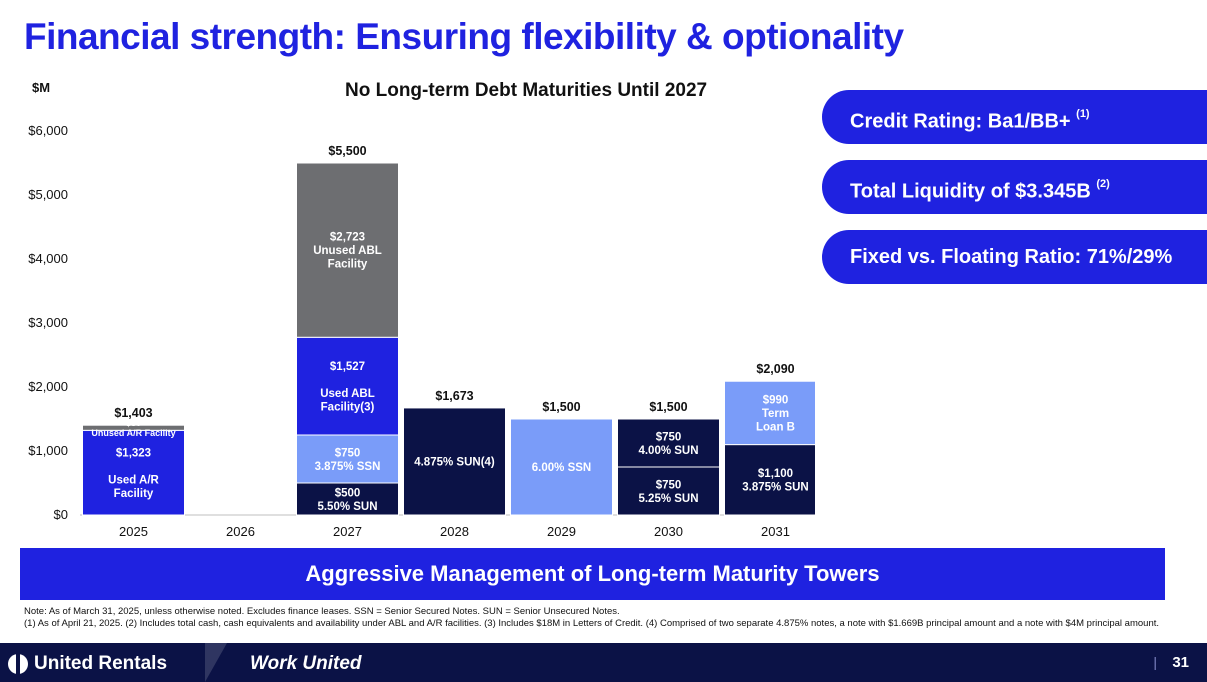 The image size is (1207, 682). What do you see at coordinates (603, 662) in the screenshot?
I see `footer-bar: United Rentals Work United | 31` at bounding box center [603, 662].